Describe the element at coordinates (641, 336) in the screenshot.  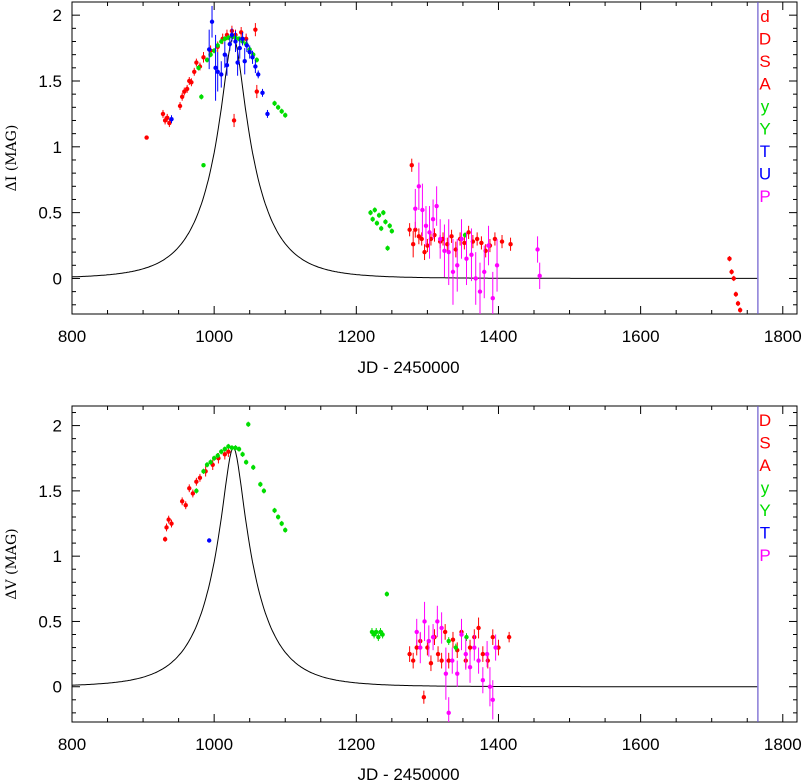
I see `i-band-x-tick-label: 1600` at that location.